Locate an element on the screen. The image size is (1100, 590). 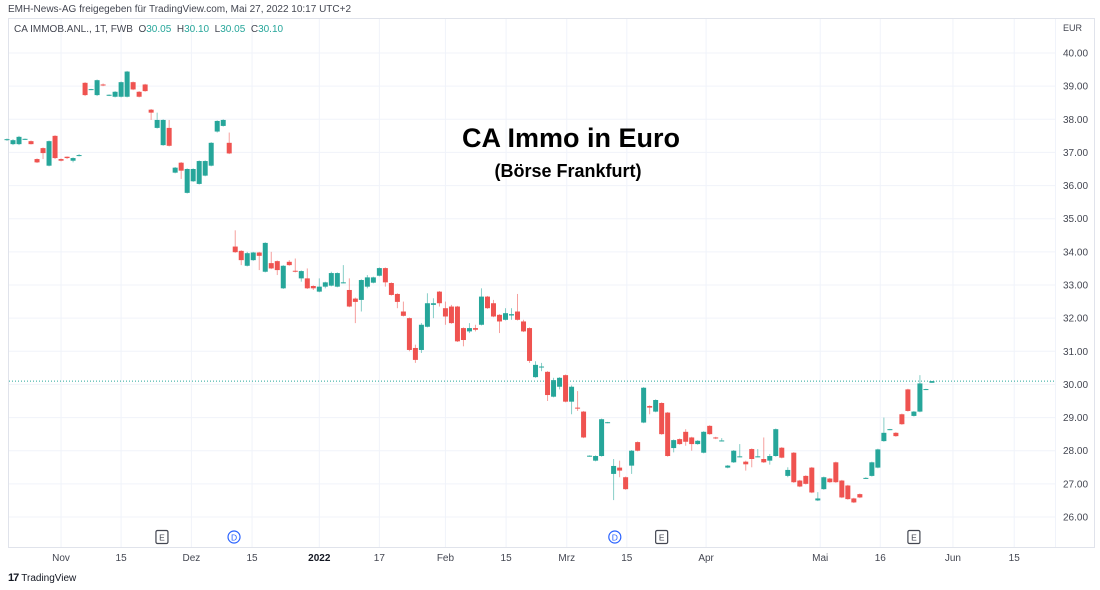
tradingview-branding: 17 TradingView is located at coordinates (42, 578).